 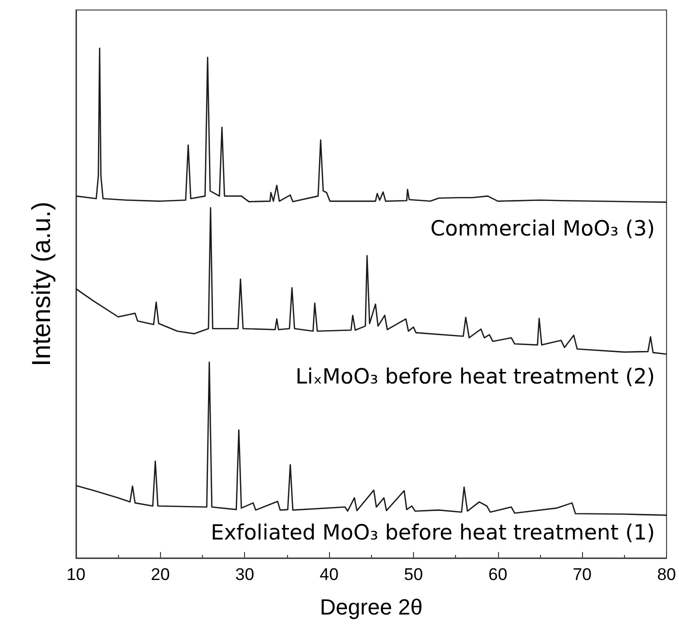 What do you see at coordinates (582, 574) in the screenshot?
I see `x-tick-label: 70` at bounding box center [582, 574].